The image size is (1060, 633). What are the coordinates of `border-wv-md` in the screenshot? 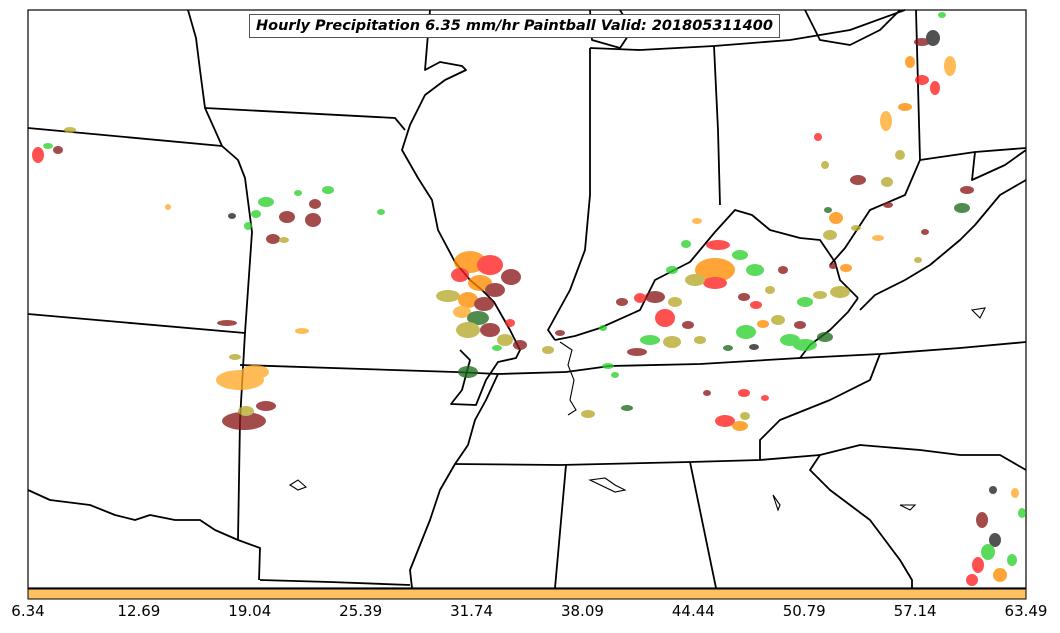 It's located at (999, 165).